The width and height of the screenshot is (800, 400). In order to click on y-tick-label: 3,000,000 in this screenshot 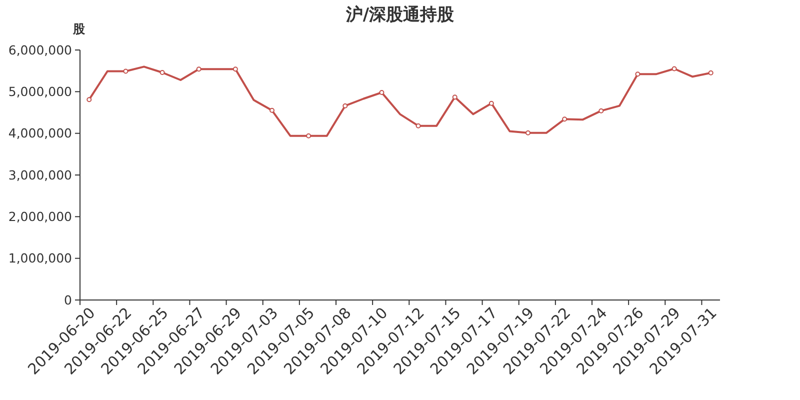, I will do `click(40, 174)`.